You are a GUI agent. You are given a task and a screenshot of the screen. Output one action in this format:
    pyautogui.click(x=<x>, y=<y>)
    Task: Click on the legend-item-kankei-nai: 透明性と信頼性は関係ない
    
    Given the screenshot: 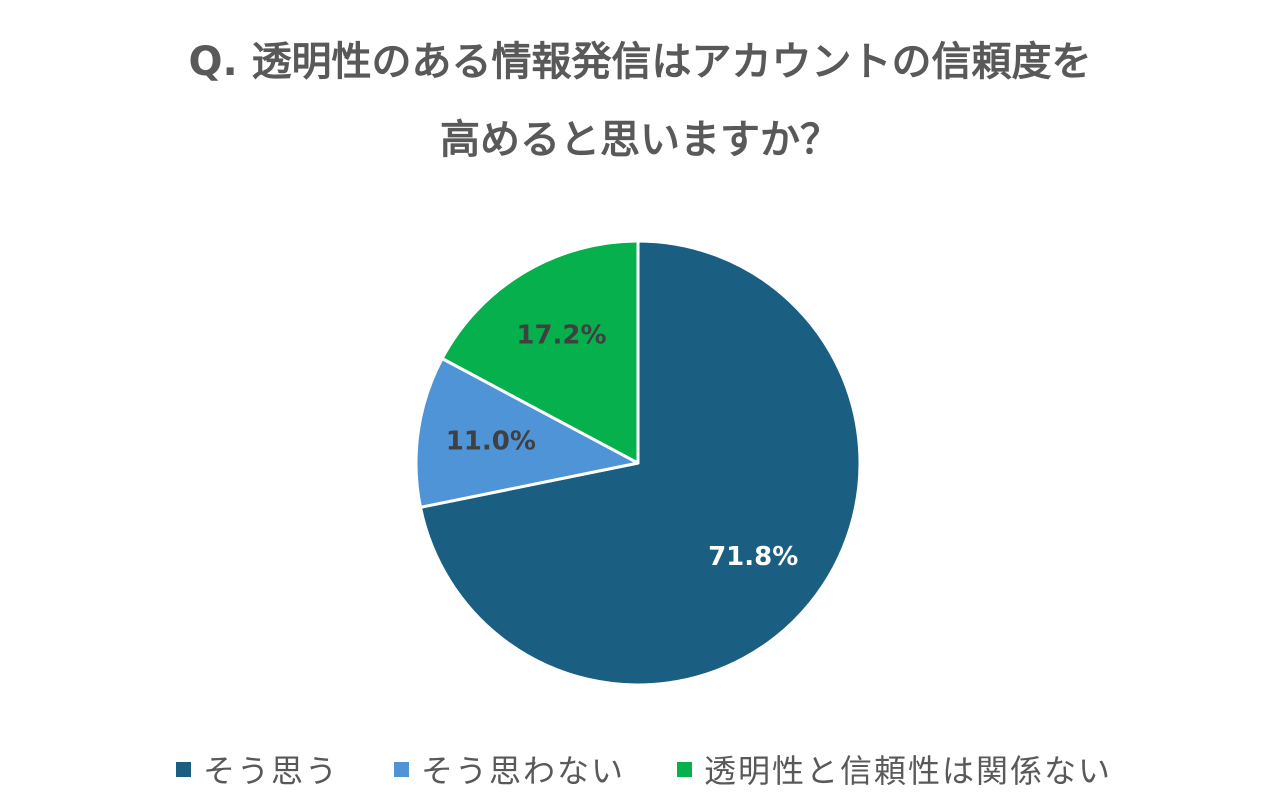 What is the action you would take?
    pyautogui.click(x=894, y=769)
    